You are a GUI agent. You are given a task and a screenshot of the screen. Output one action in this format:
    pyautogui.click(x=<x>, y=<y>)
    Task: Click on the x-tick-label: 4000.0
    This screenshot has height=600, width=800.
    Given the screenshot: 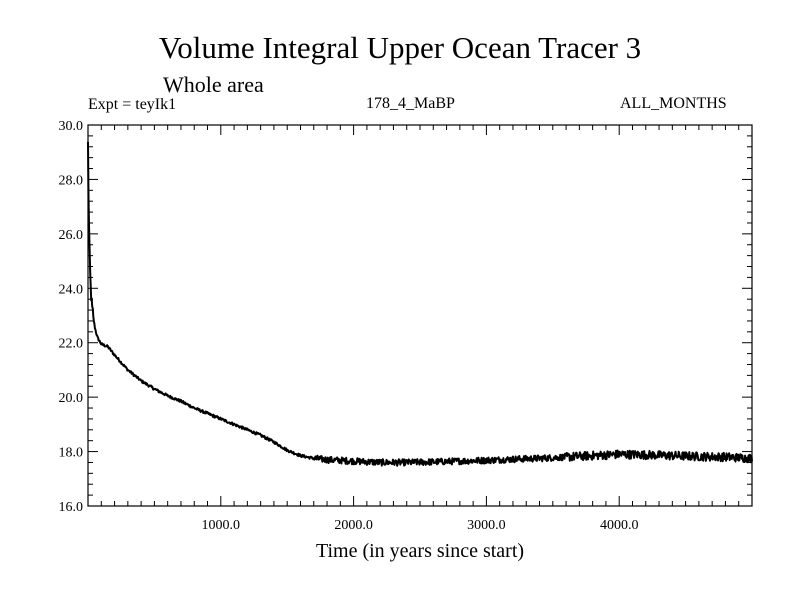 What is the action you would take?
    pyautogui.click(x=619, y=525)
    